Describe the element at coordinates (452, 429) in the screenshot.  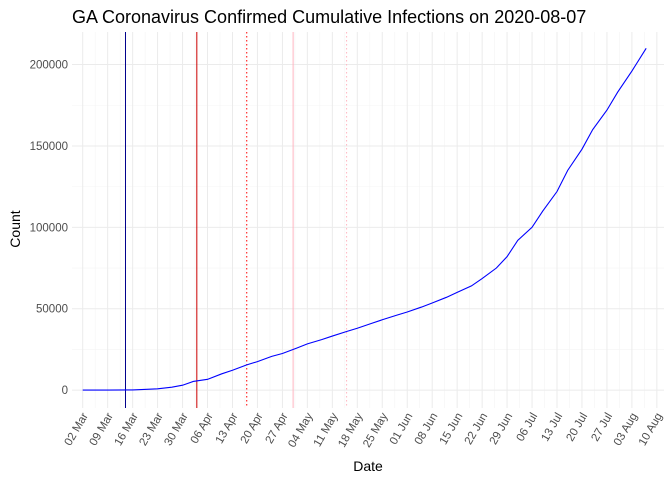
I see `x-tick-label: 15 Jun` at that location.